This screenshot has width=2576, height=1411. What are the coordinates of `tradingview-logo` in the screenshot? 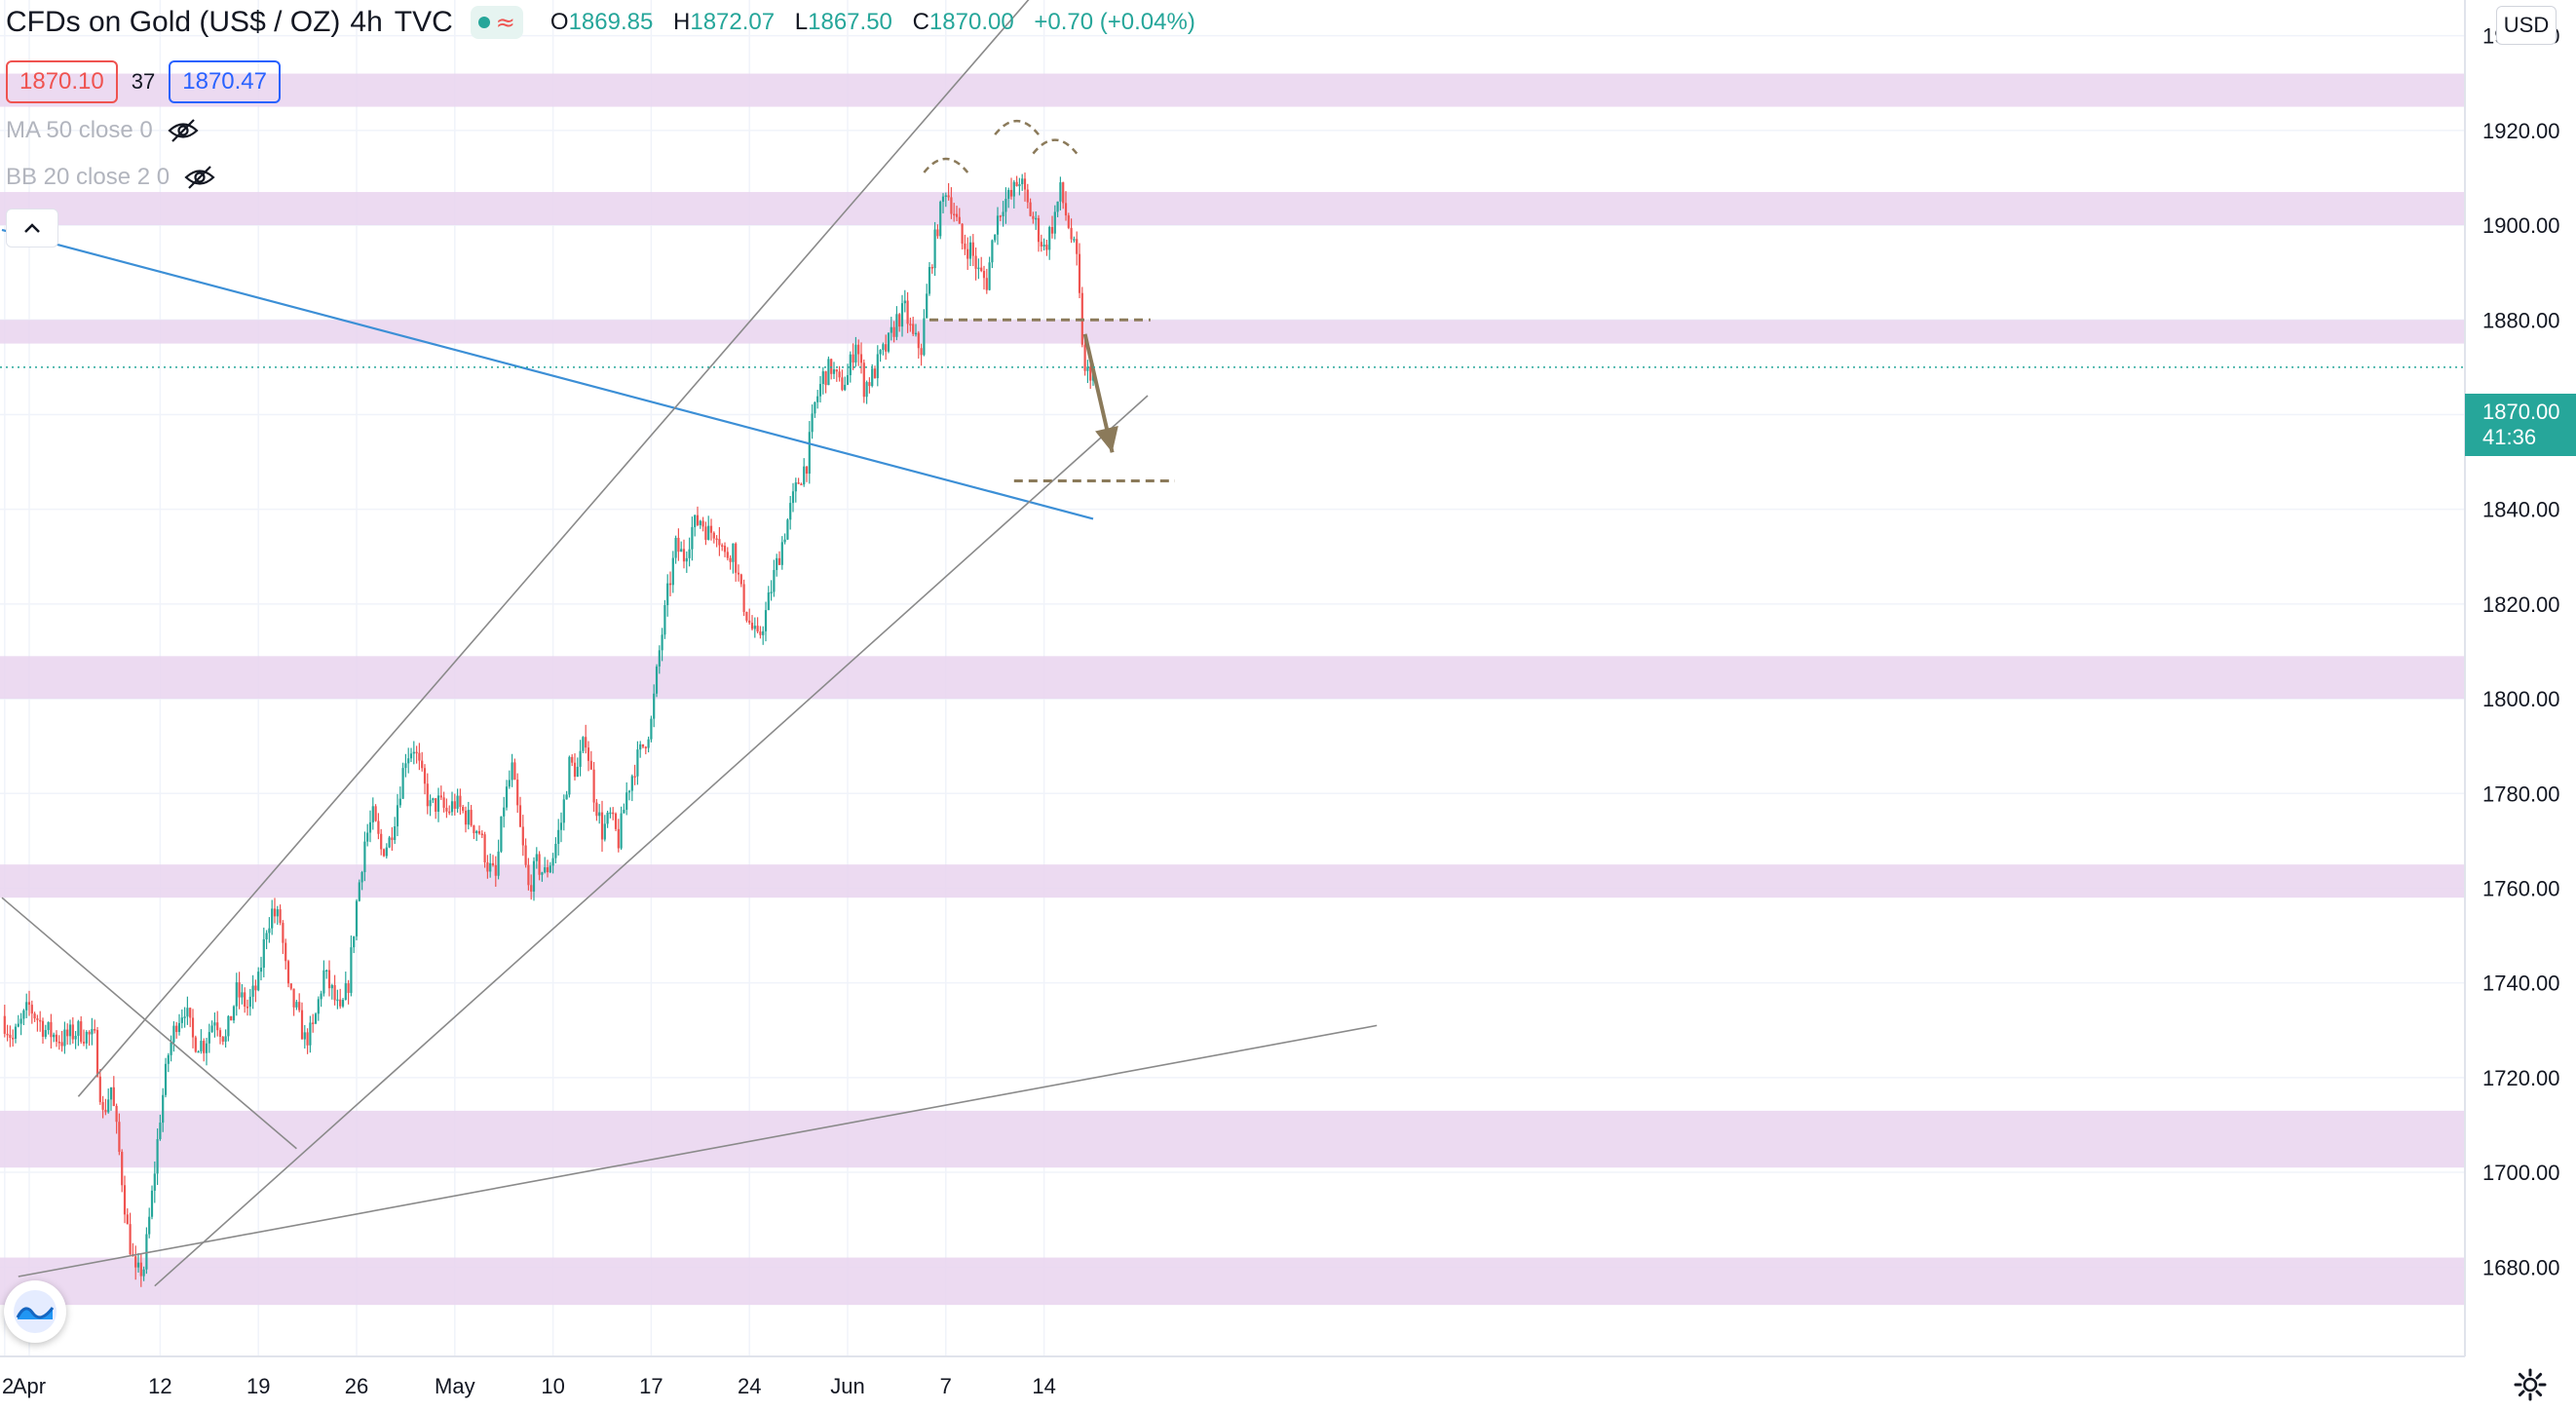 It's located at (35, 1311).